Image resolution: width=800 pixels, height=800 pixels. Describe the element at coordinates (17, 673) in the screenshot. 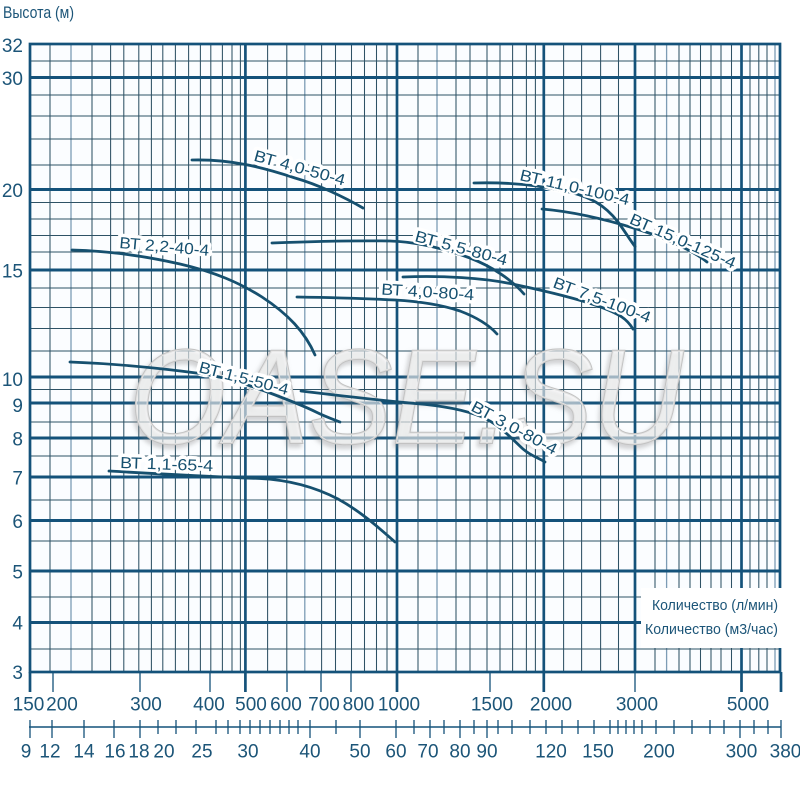

I see `svg-text: 3` at that location.